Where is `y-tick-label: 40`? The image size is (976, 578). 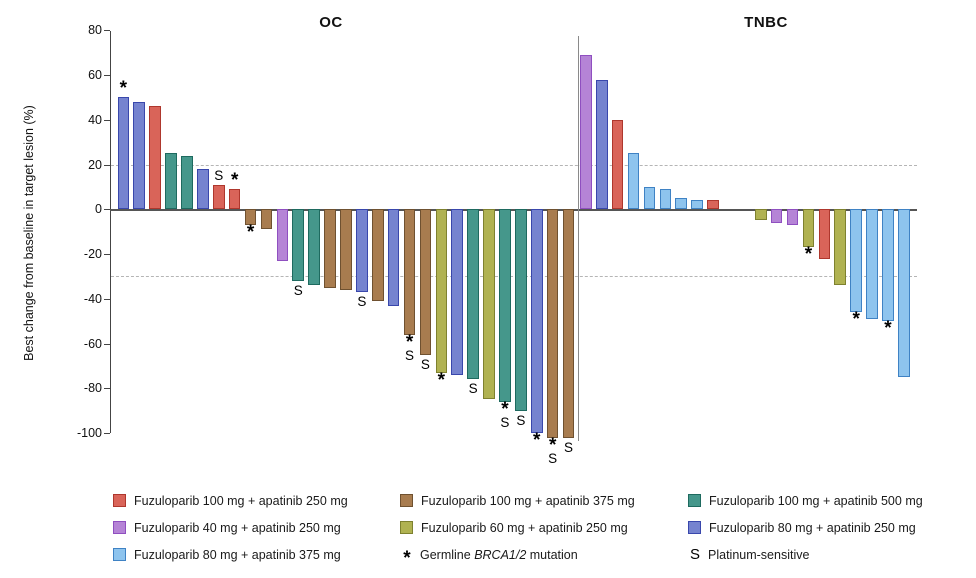 y-tick-label: 40 is located at coordinates (95, 119).